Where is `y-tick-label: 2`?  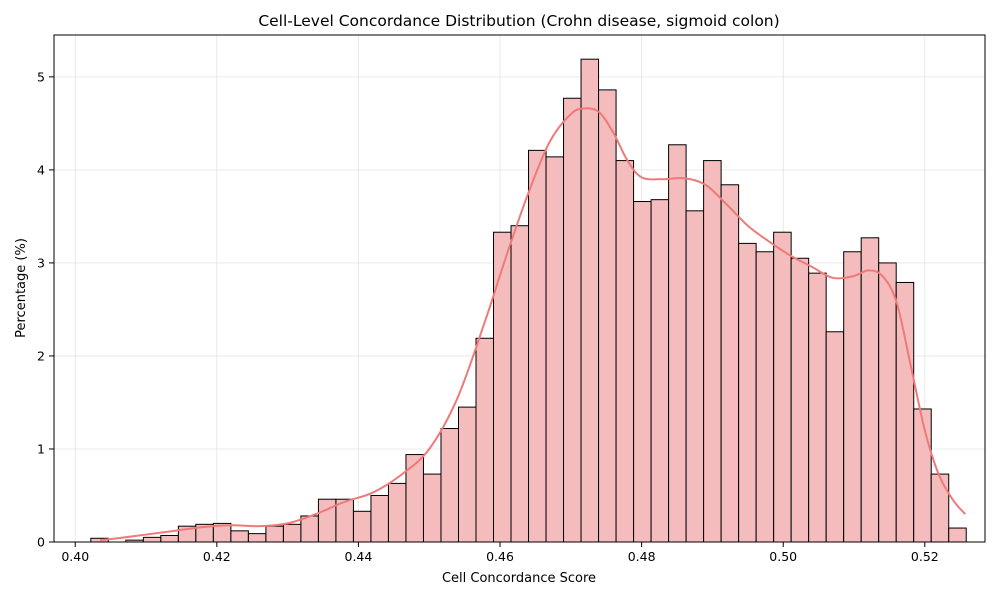
y-tick-label: 2 is located at coordinates (41, 355).